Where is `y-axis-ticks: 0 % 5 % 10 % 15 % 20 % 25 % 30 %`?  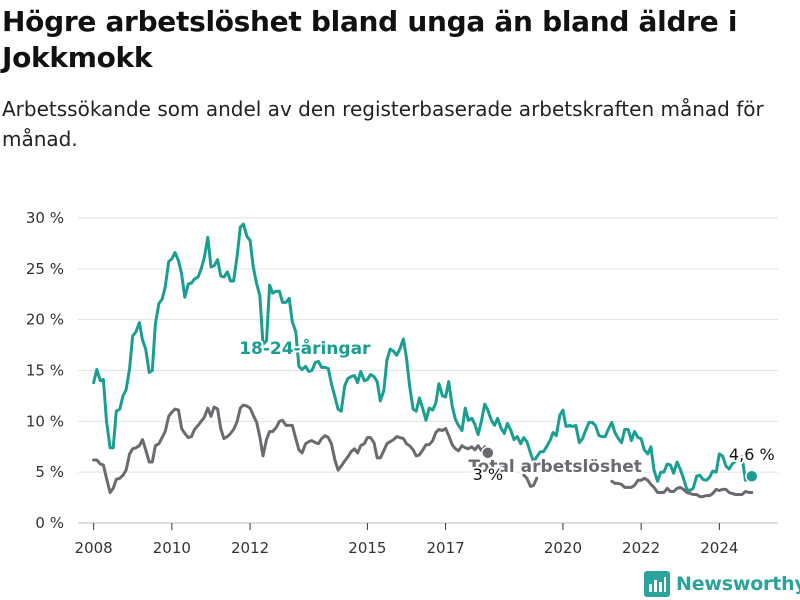 y-axis-ticks: 0 % 5 % 10 % 15 % 20 % 25 % 30 % is located at coordinates (45, 370).